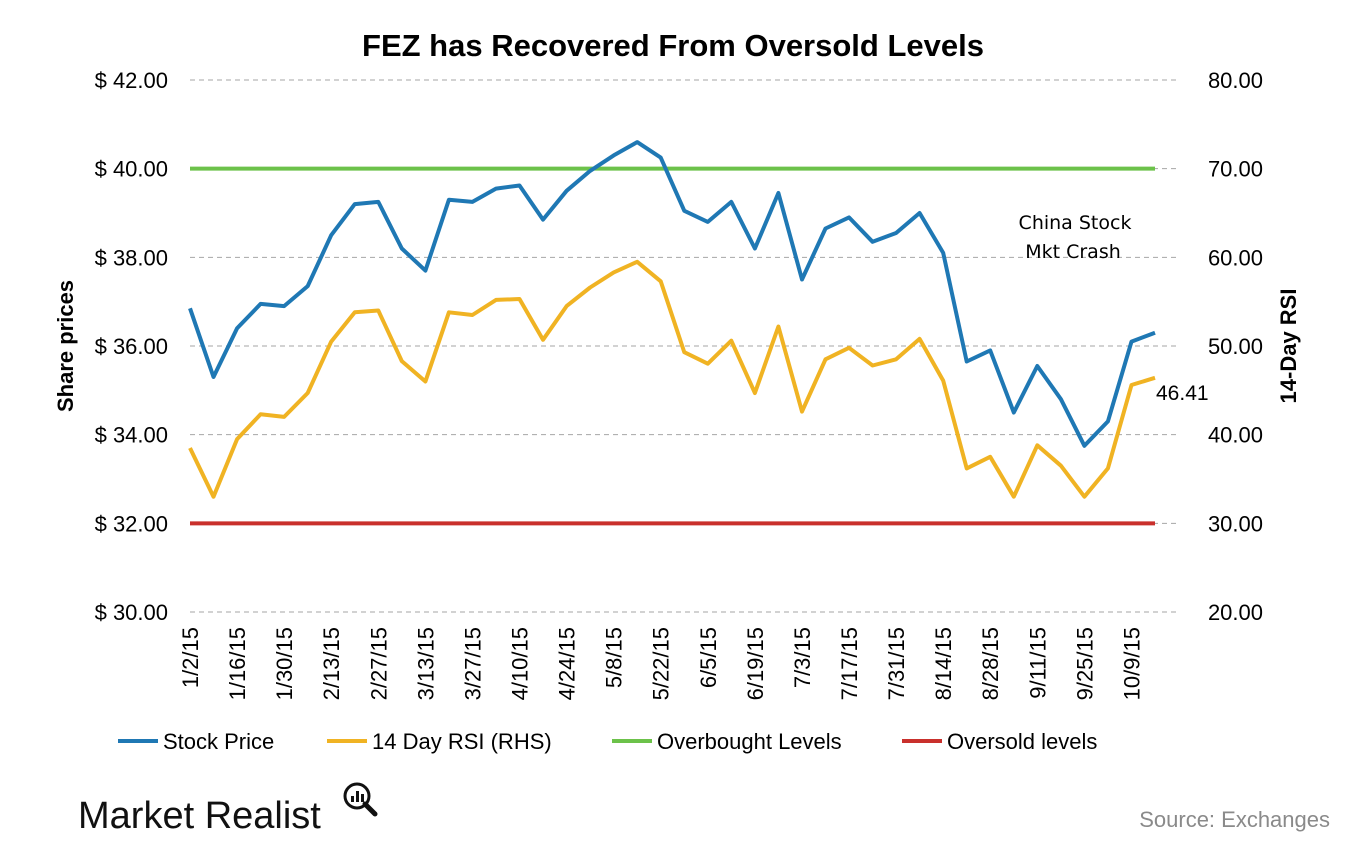 The image size is (1347, 861). I want to click on x-tick-label: 9/25/15, so click(1084, 663).